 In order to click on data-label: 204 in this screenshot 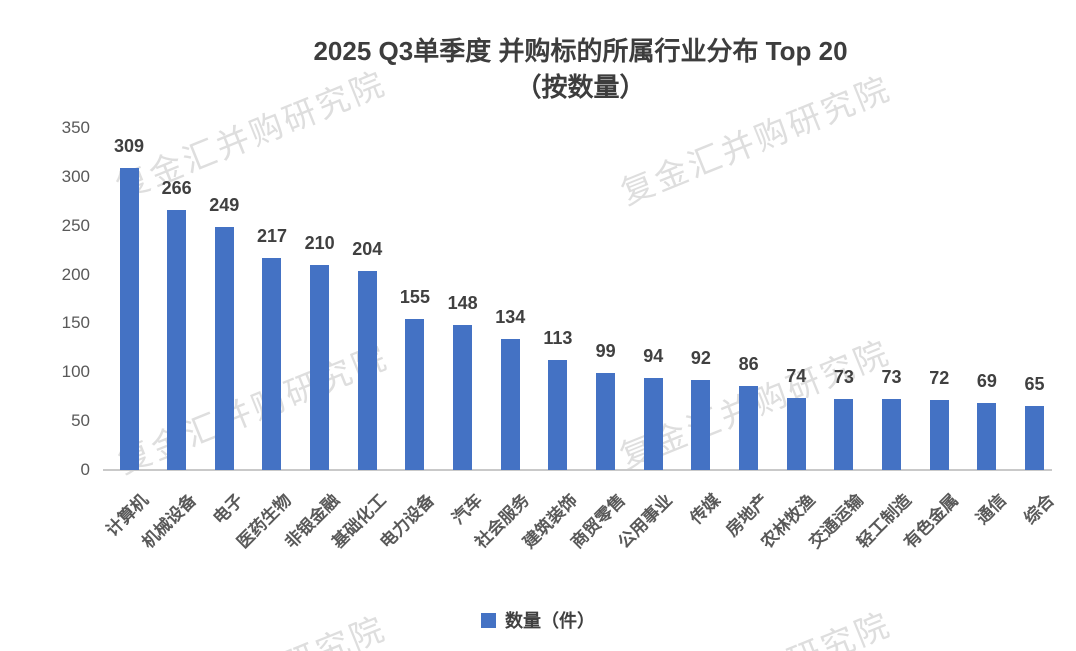, I will do `click(367, 248)`.